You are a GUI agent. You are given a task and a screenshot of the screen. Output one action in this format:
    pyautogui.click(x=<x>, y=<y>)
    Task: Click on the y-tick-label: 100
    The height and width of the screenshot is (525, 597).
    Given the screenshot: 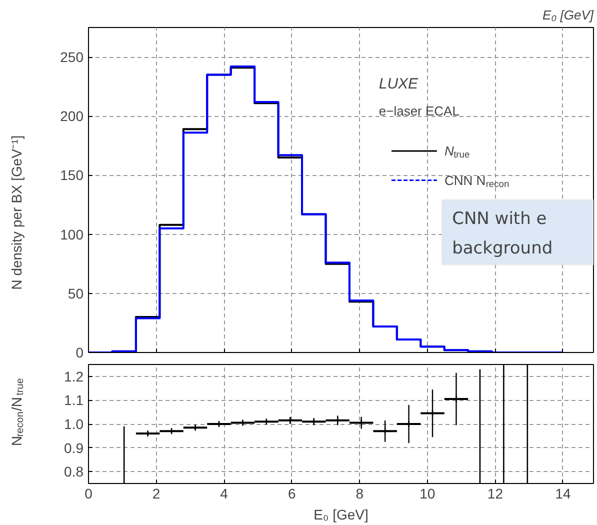 What is the action you would take?
    pyautogui.click(x=72, y=234)
    